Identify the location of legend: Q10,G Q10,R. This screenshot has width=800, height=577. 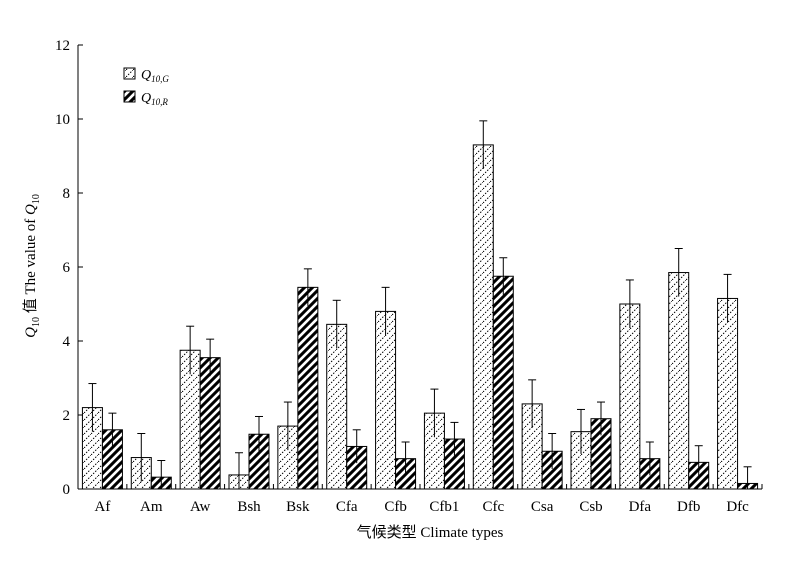
(146, 87).